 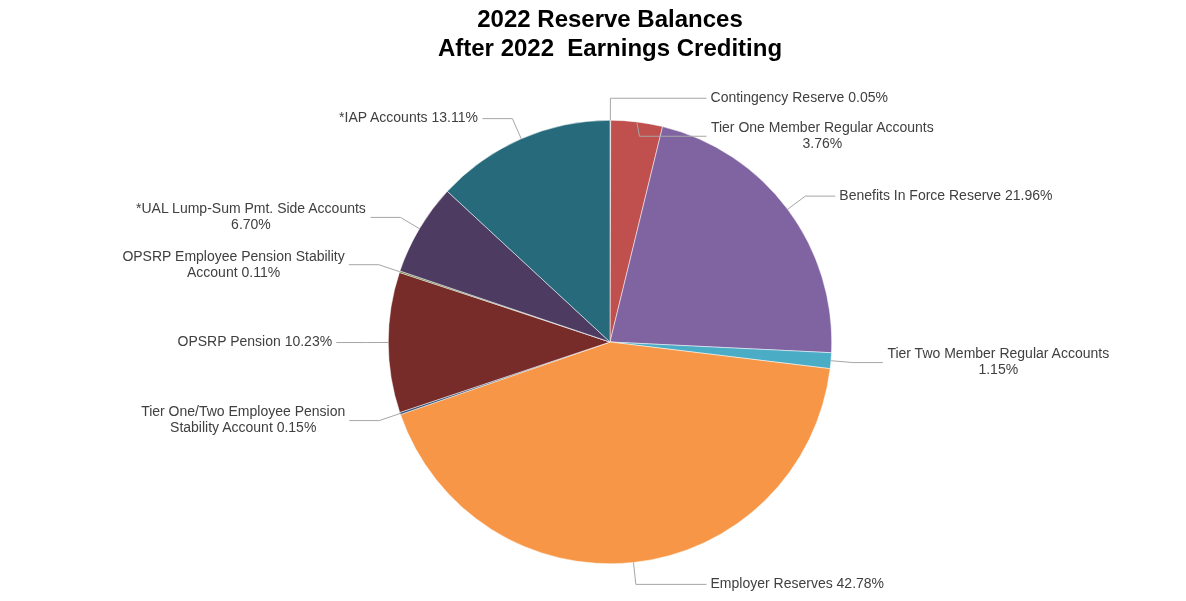 I want to click on chart-title: 2022 Reserve Balances After 2022 Earnings Crediting, so click(x=610, y=32).